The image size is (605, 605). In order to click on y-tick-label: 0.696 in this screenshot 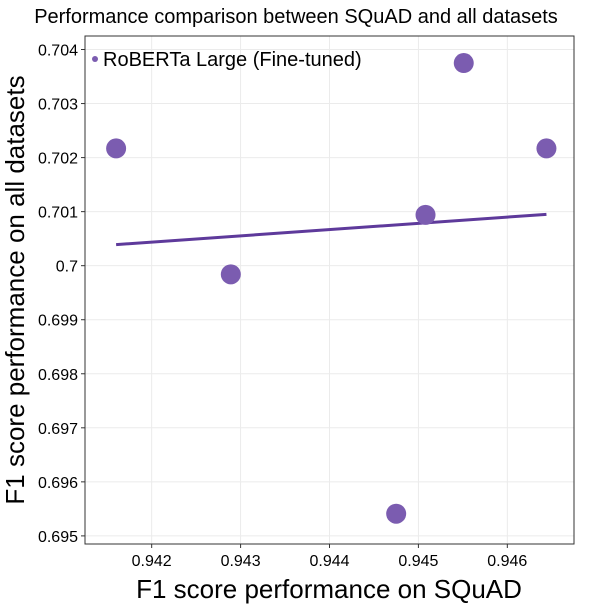, I will do `click(58, 483)`.